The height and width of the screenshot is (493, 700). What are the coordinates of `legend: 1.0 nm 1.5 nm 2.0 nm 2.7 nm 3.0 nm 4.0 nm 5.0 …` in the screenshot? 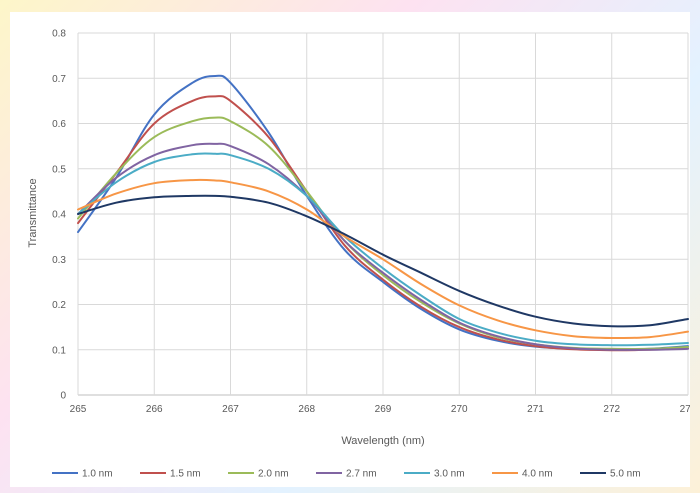 It's located at (346, 474).